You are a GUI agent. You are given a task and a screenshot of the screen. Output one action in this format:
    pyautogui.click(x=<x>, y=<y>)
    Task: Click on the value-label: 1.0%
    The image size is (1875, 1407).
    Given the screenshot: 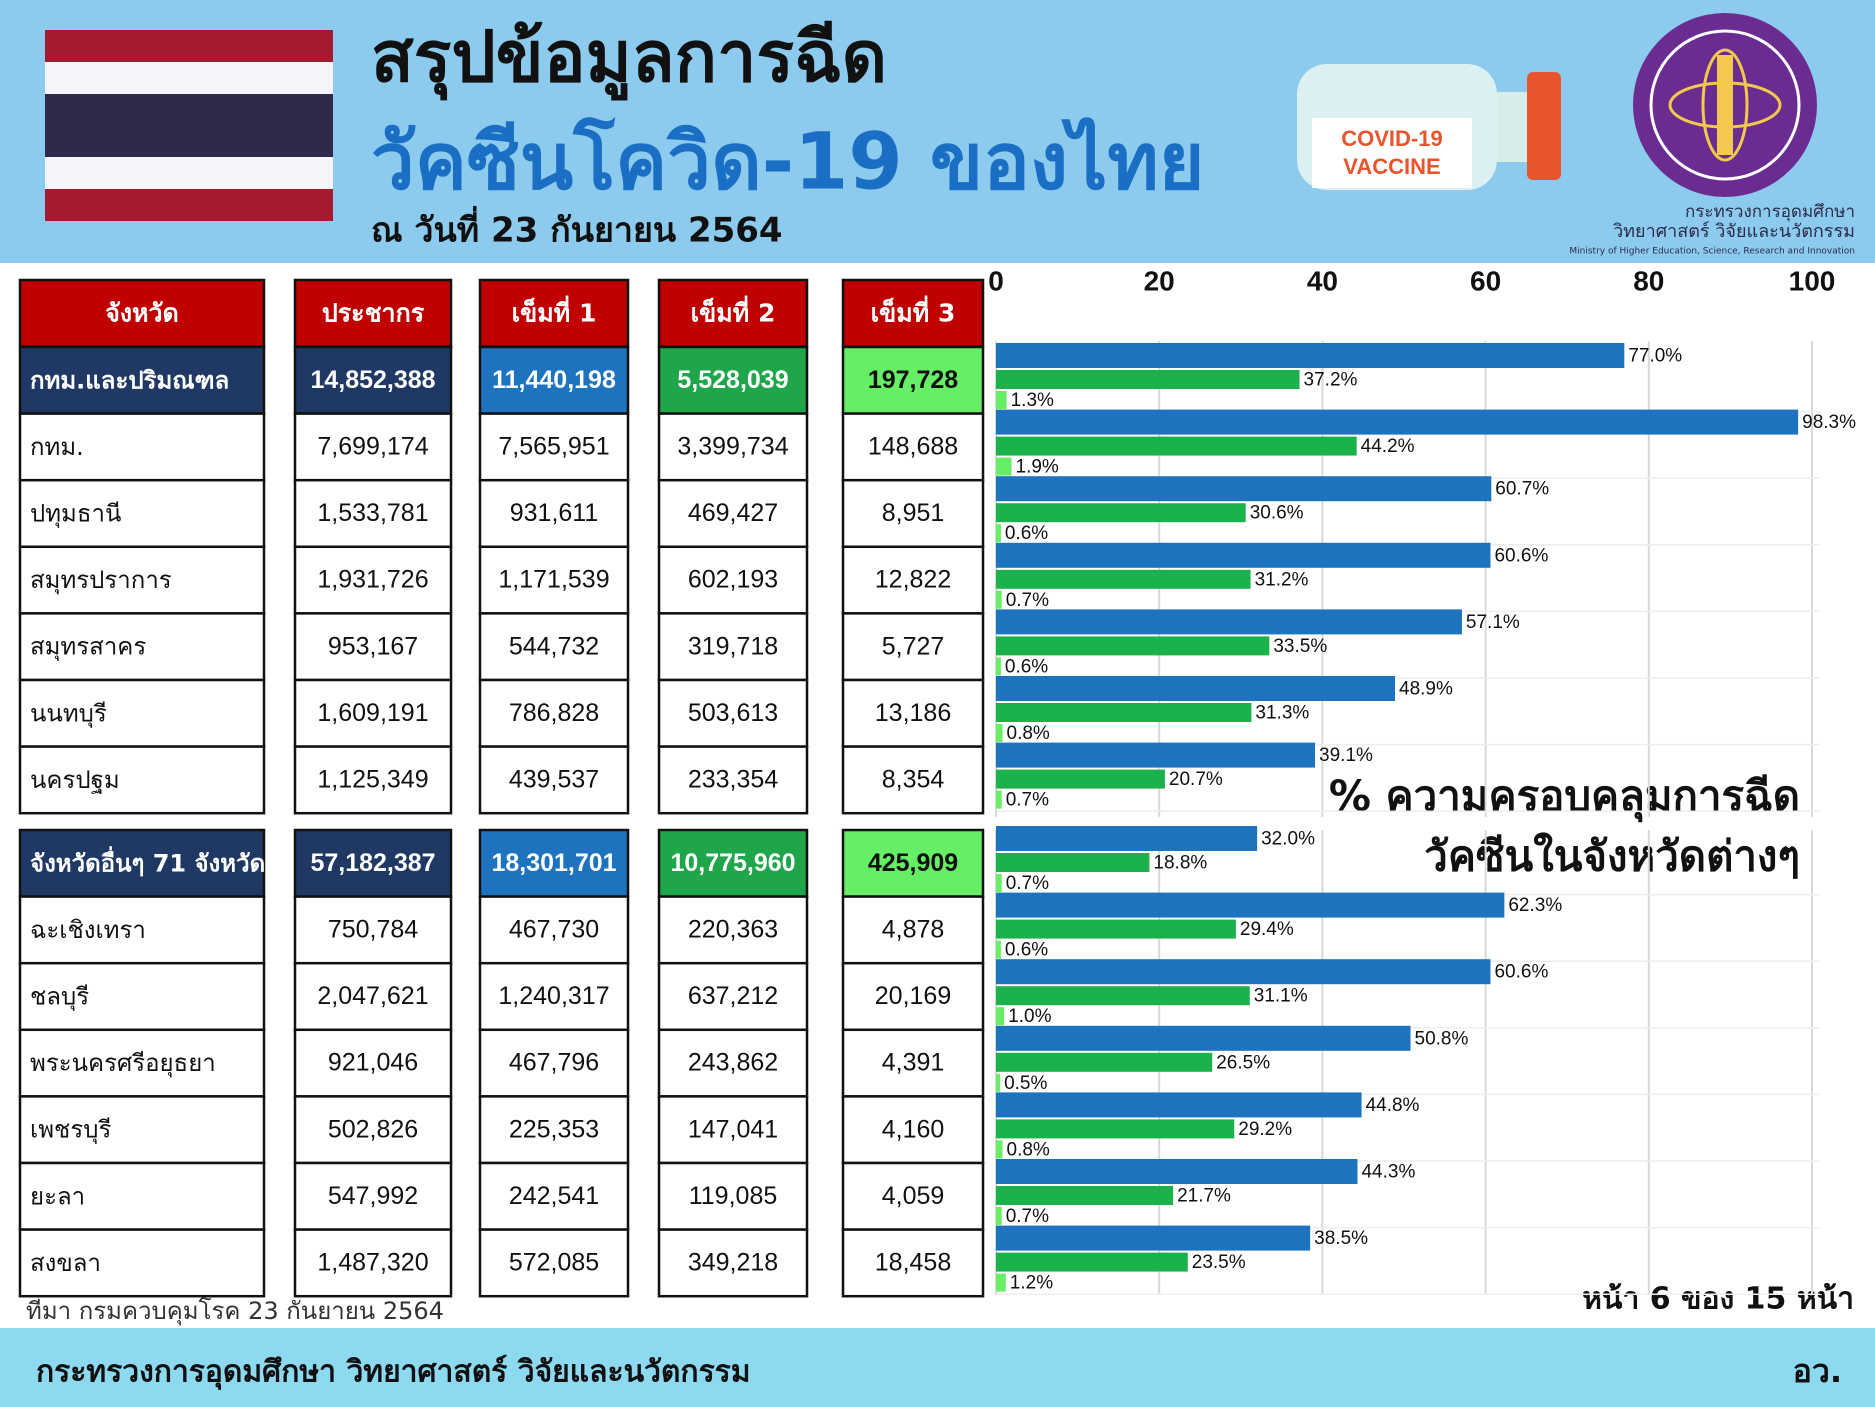 What is the action you would take?
    pyautogui.click(x=1029, y=1016)
    